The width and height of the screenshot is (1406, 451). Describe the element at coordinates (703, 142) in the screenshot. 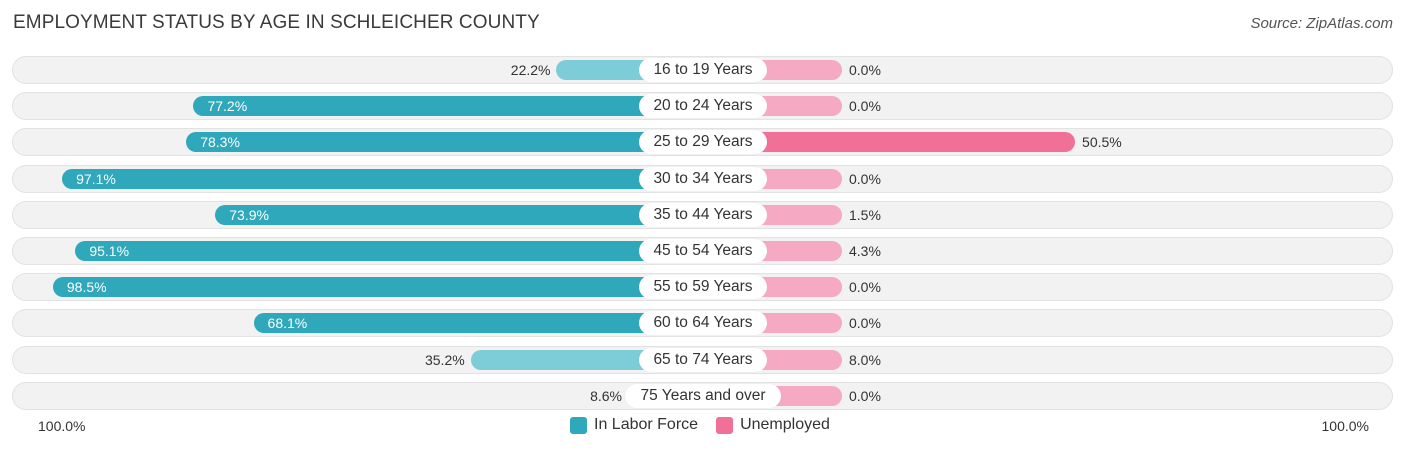

I see `category-label: 25 to 29 Years` at that location.